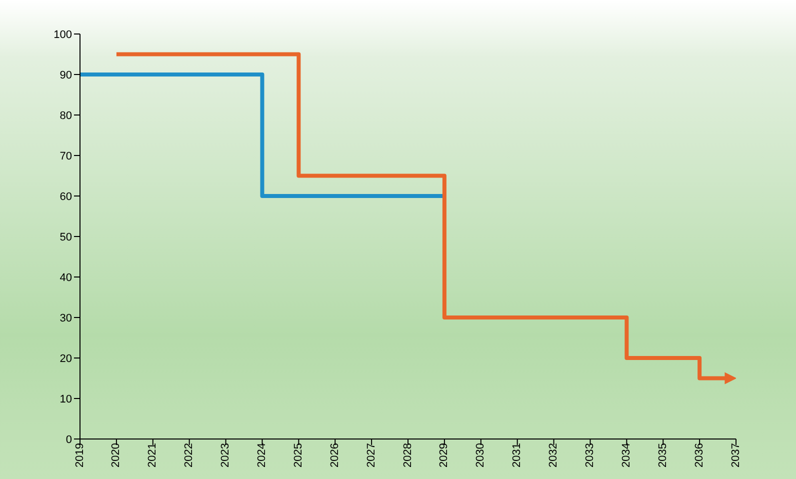 The height and width of the screenshot is (479, 796). Describe the element at coordinates (66, 278) in the screenshot. I see `y-tick-label: 40` at that location.